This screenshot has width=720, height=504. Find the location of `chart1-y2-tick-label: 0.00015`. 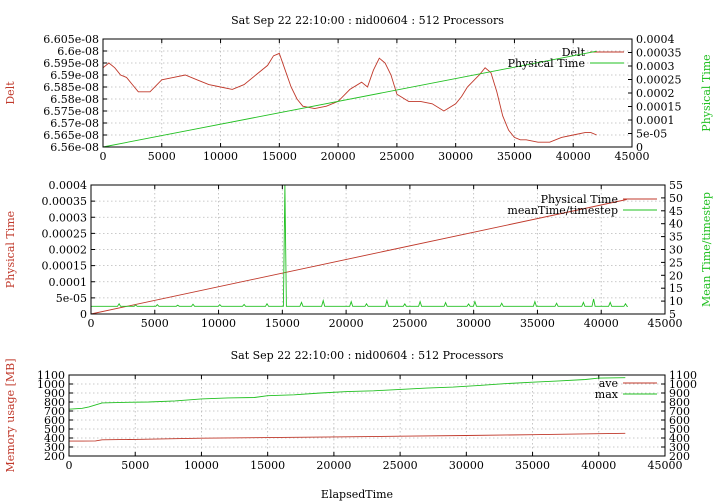

chart1-y2-tick-label: 0.00015 is located at coordinates (659, 107).